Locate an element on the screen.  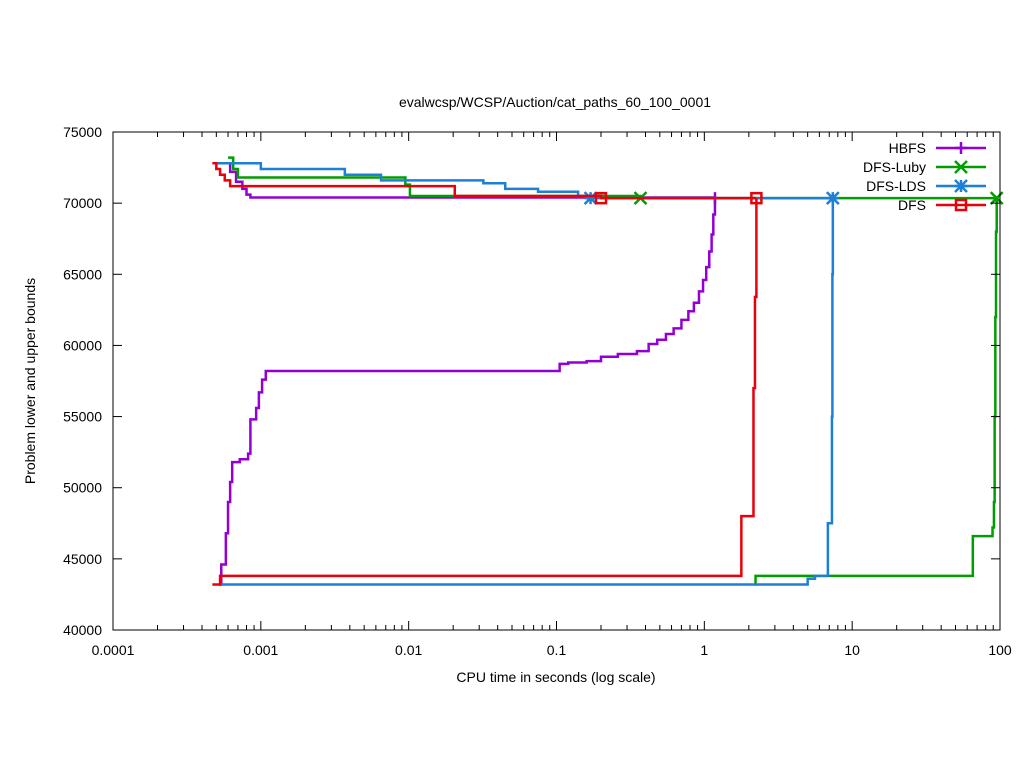
x-tick-label: 0.001 is located at coordinates (260, 650).